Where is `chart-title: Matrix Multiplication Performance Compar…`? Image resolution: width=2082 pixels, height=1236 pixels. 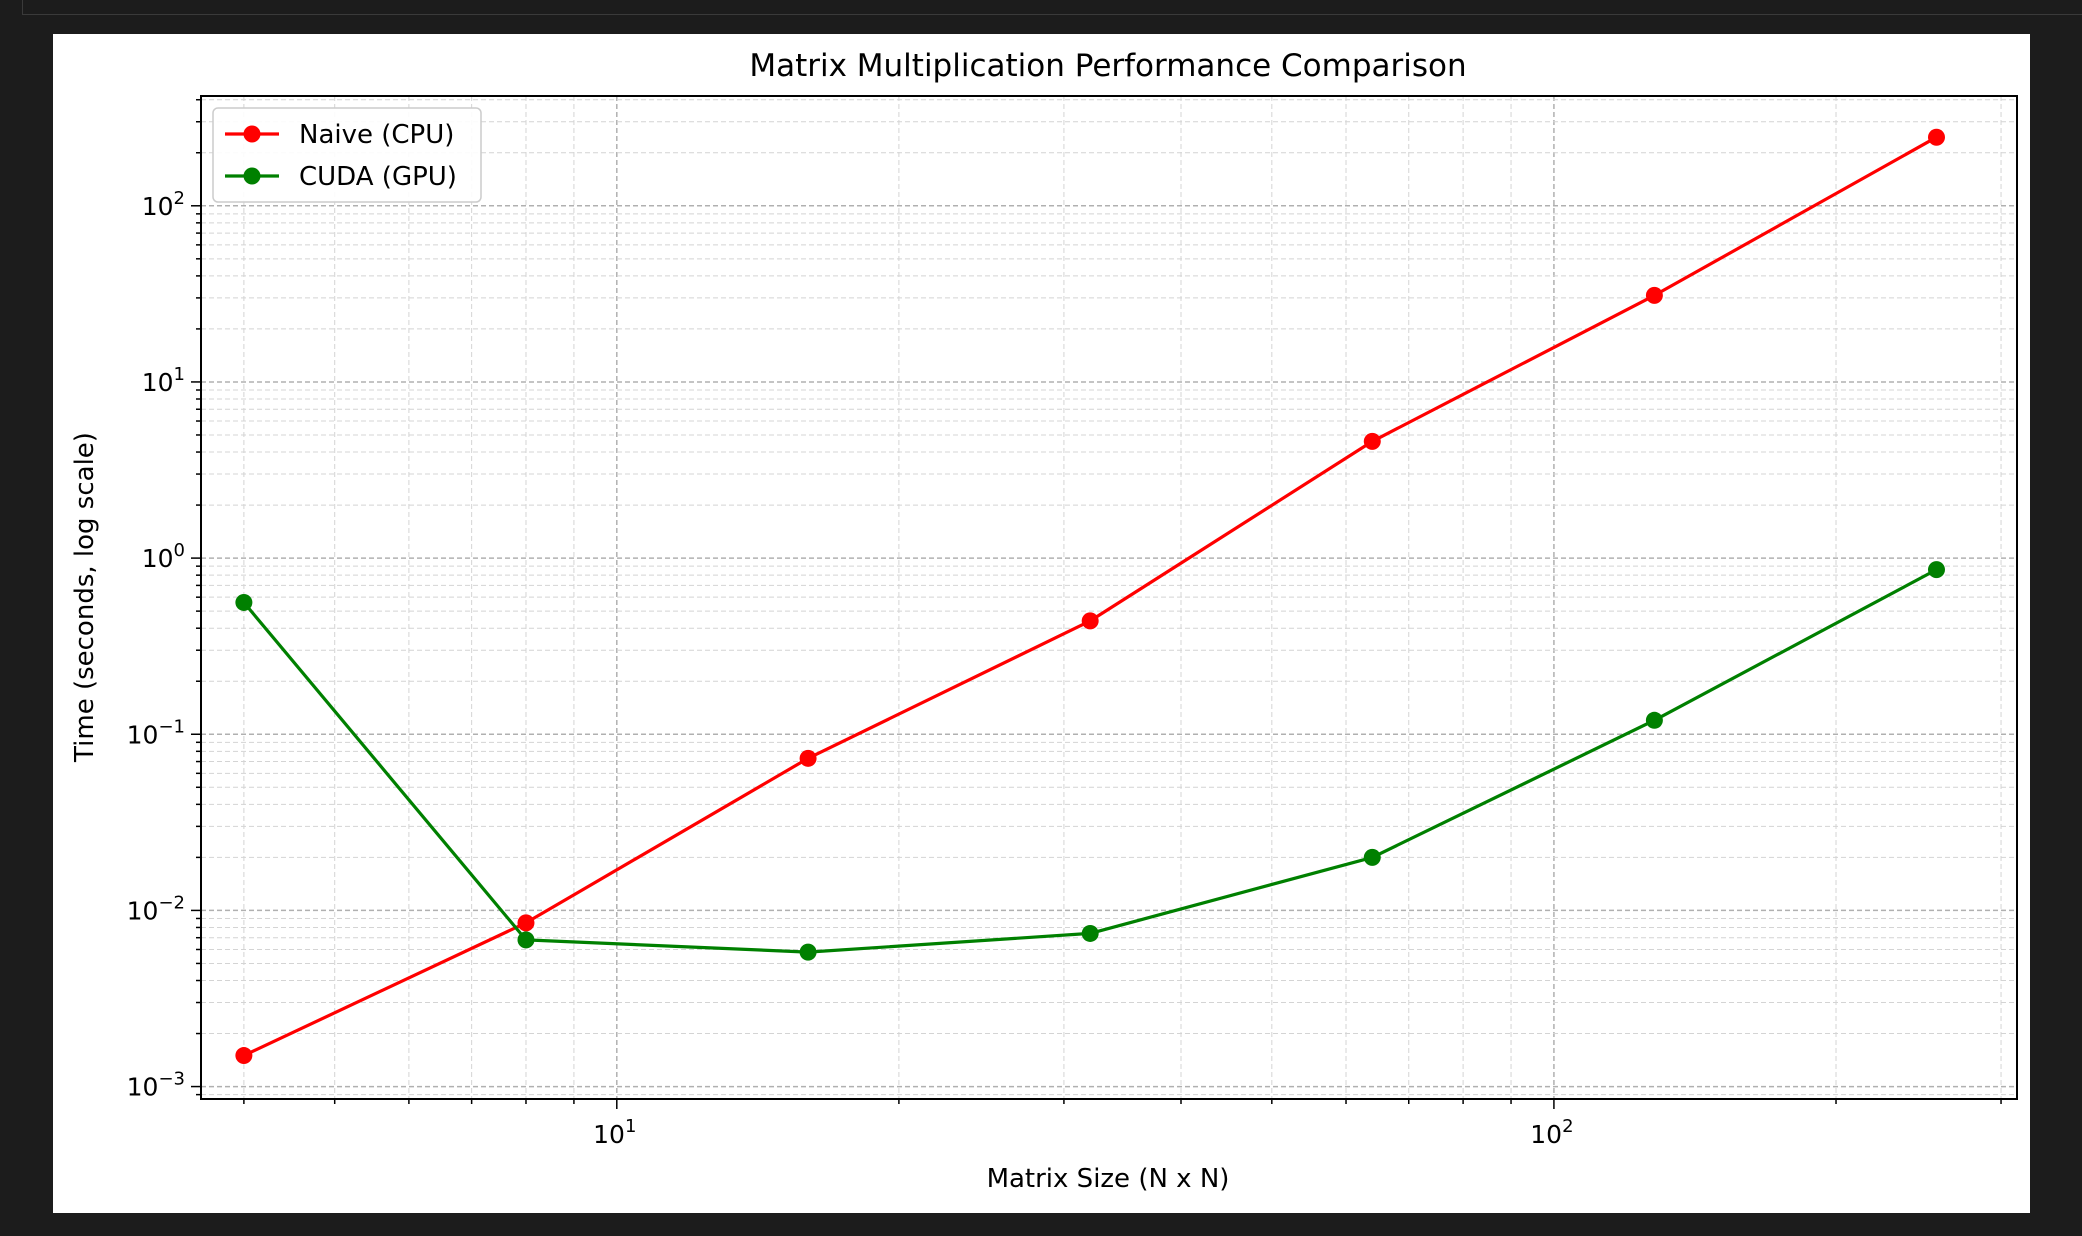
chart-title: Matrix Multiplication Performance Compar… is located at coordinates (1107, 66).